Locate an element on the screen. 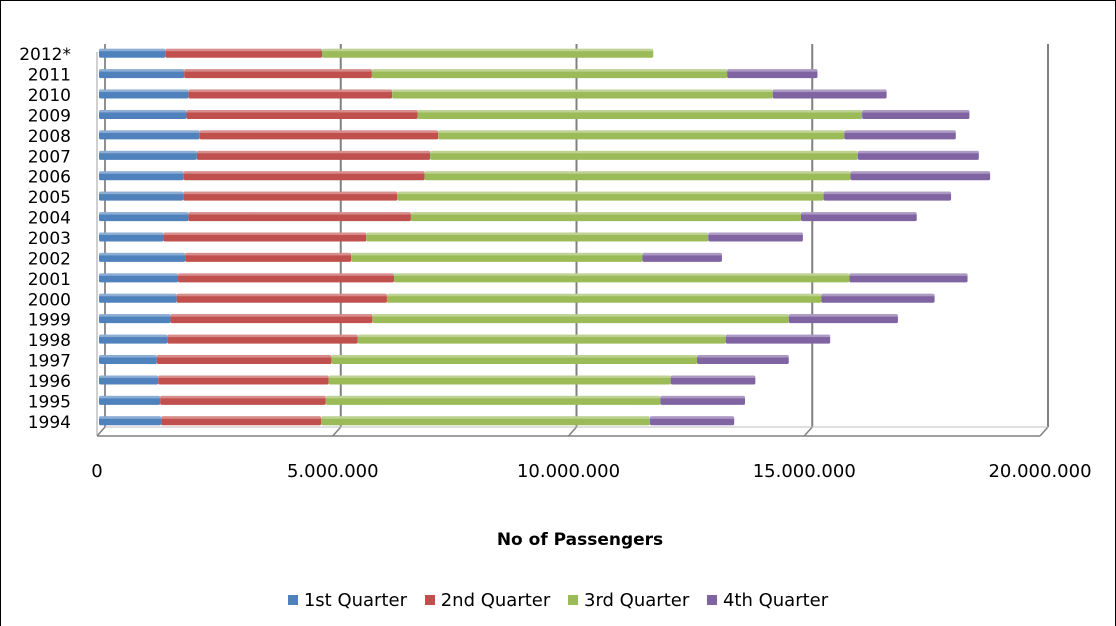 The image size is (1116, 626). x-axis-title: No of Passengers is located at coordinates (580, 540).